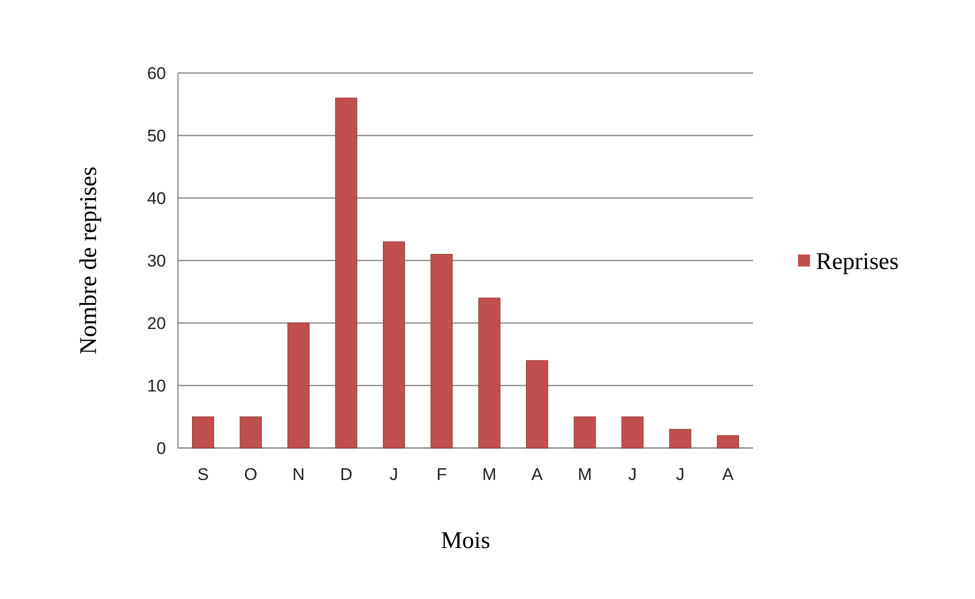 This screenshot has width=975, height=599. What do you see at coordinates (156, 73) in the screenshot?
I see `y-tick-label: 60` at bounding box center [156, 73].